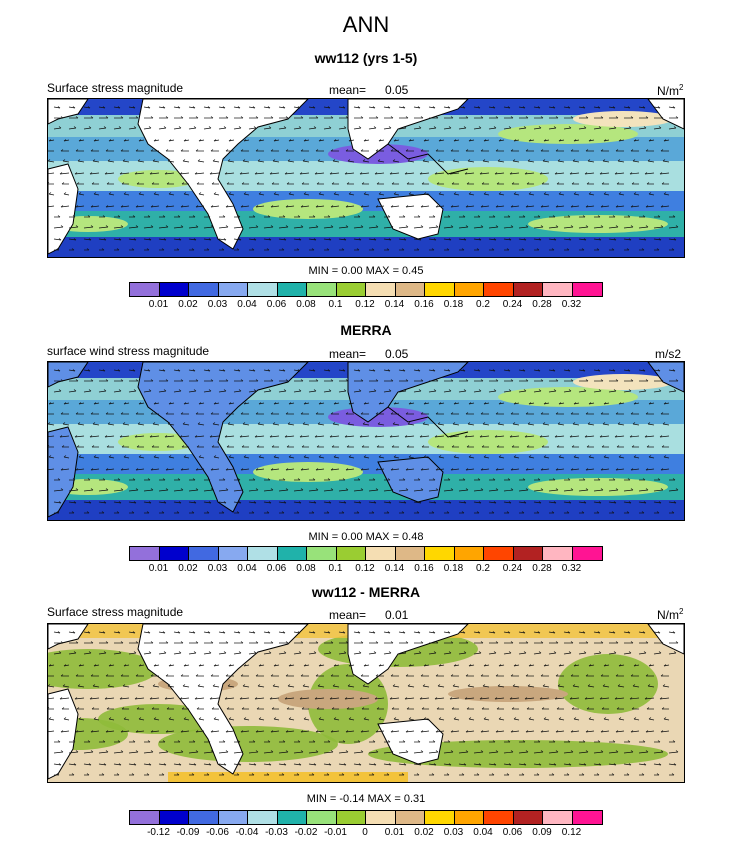  What do you see at coordinates (668, 354) in the screenshot?
I see `units-label: m/s2` at bounding box center [668, 354].